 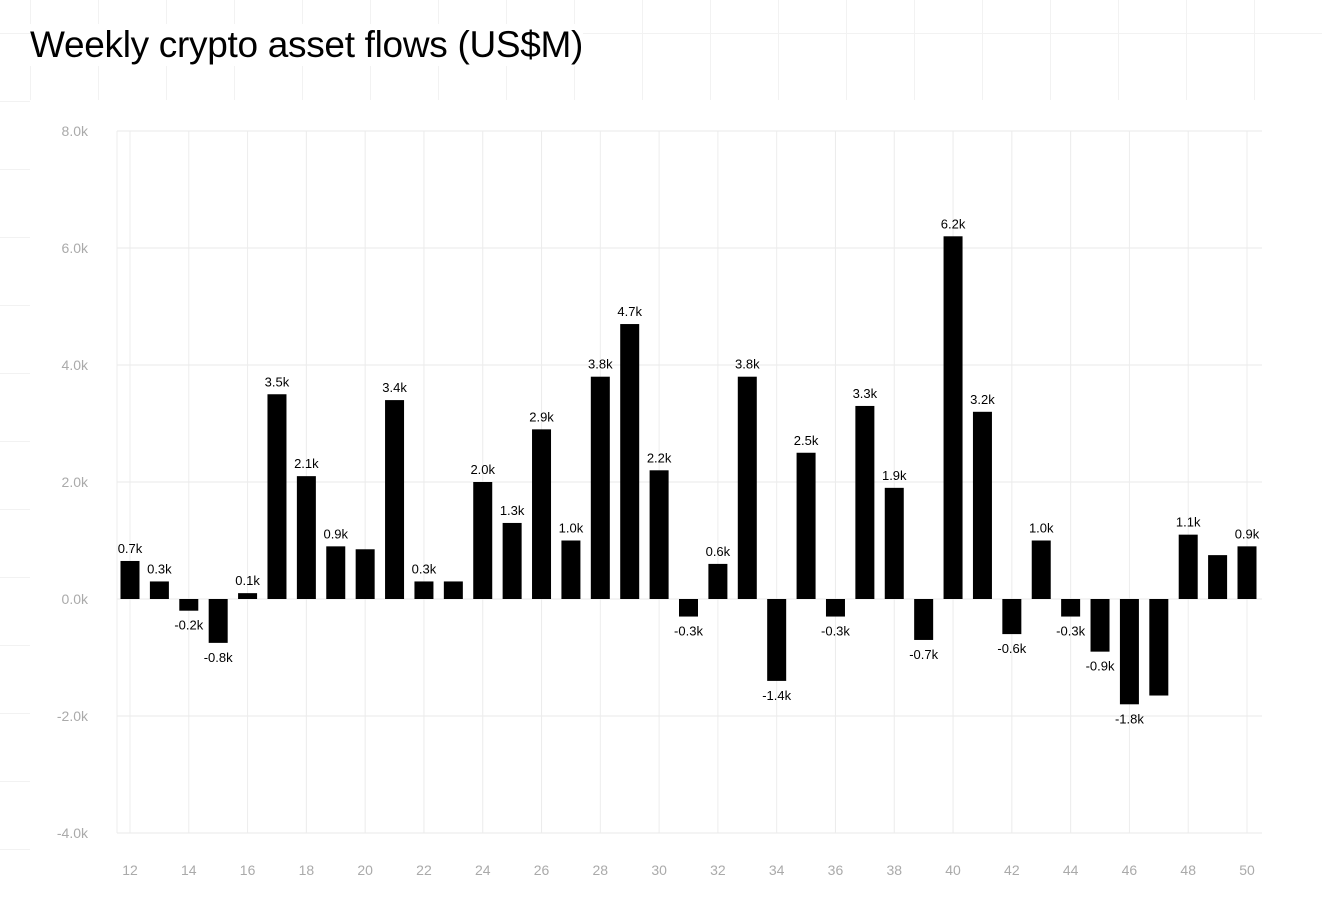 What do you see at coordinates (483, 870) in the screenshot?
I see `x-tick-label: 24` at bounding box center [483, 870].